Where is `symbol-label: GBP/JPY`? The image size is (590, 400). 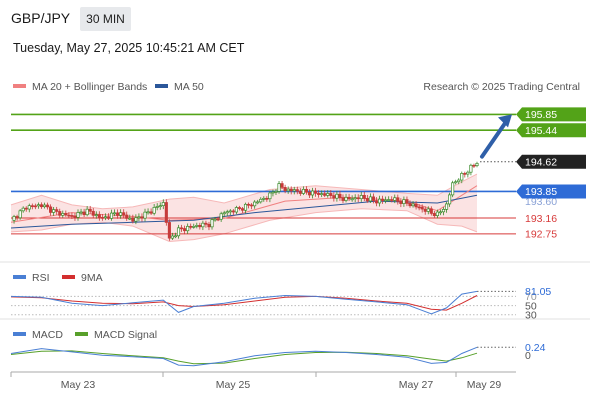 symbol-label: GBP/JPY is located at coordinates (41, 18).